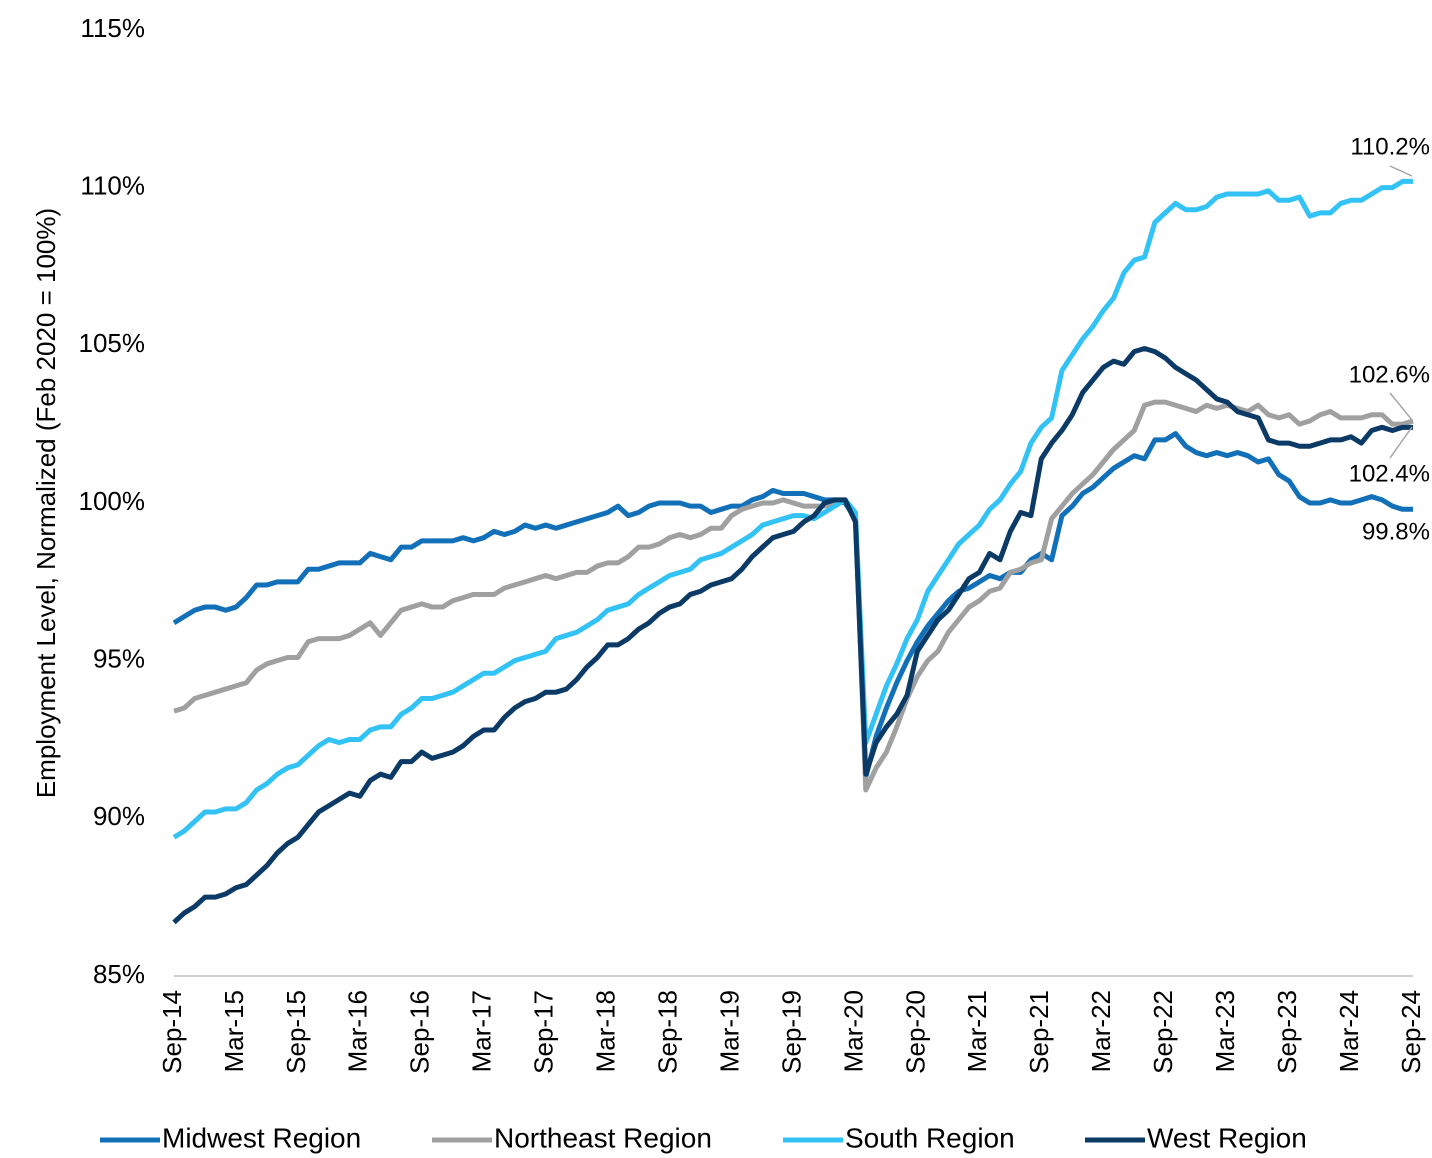 The width and height of the screenshot is (1432, 1158). Describe the element at coordinates (358, 1031) in the screenshot. I see `x-tick-label: Mar-16` at that location.